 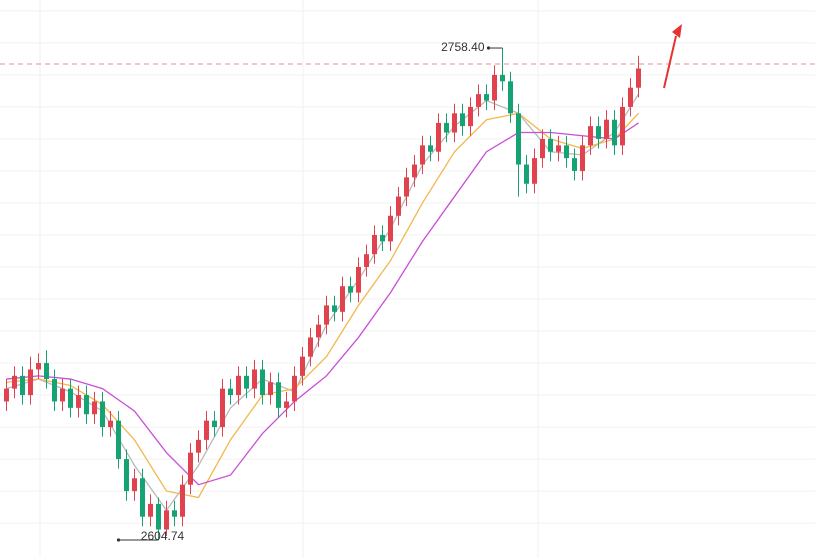 I want to click on min-label-dot, so click(x=118, y=540).